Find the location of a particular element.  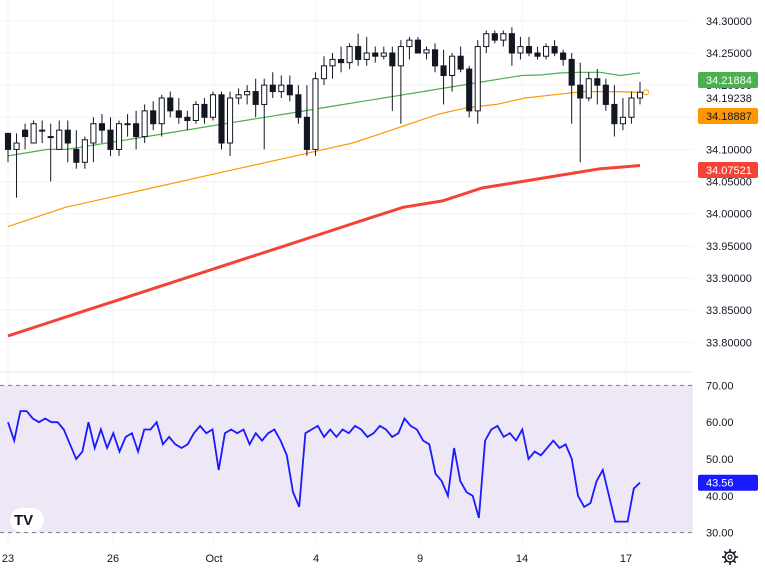

tradingview-logo: TV is located at coordinates (27, 520).